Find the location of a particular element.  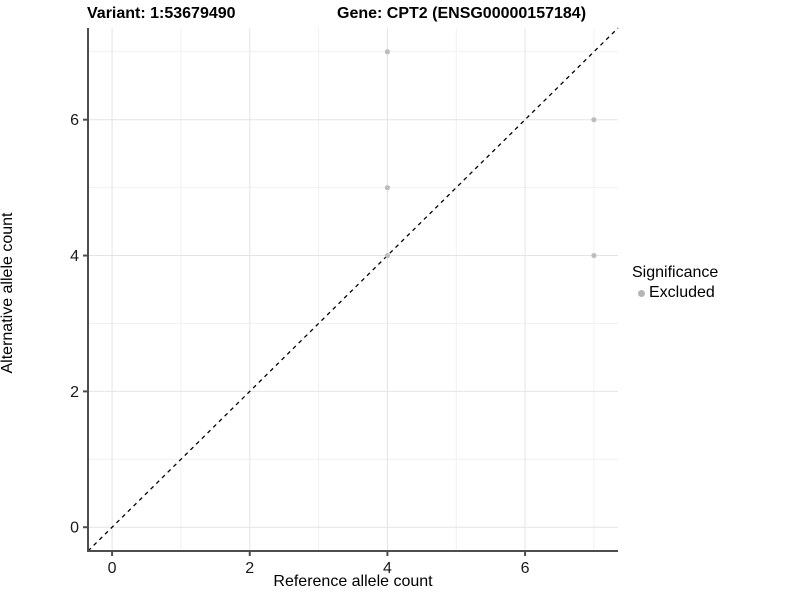

excluded-point-icon is located at coordinates (641, 293).